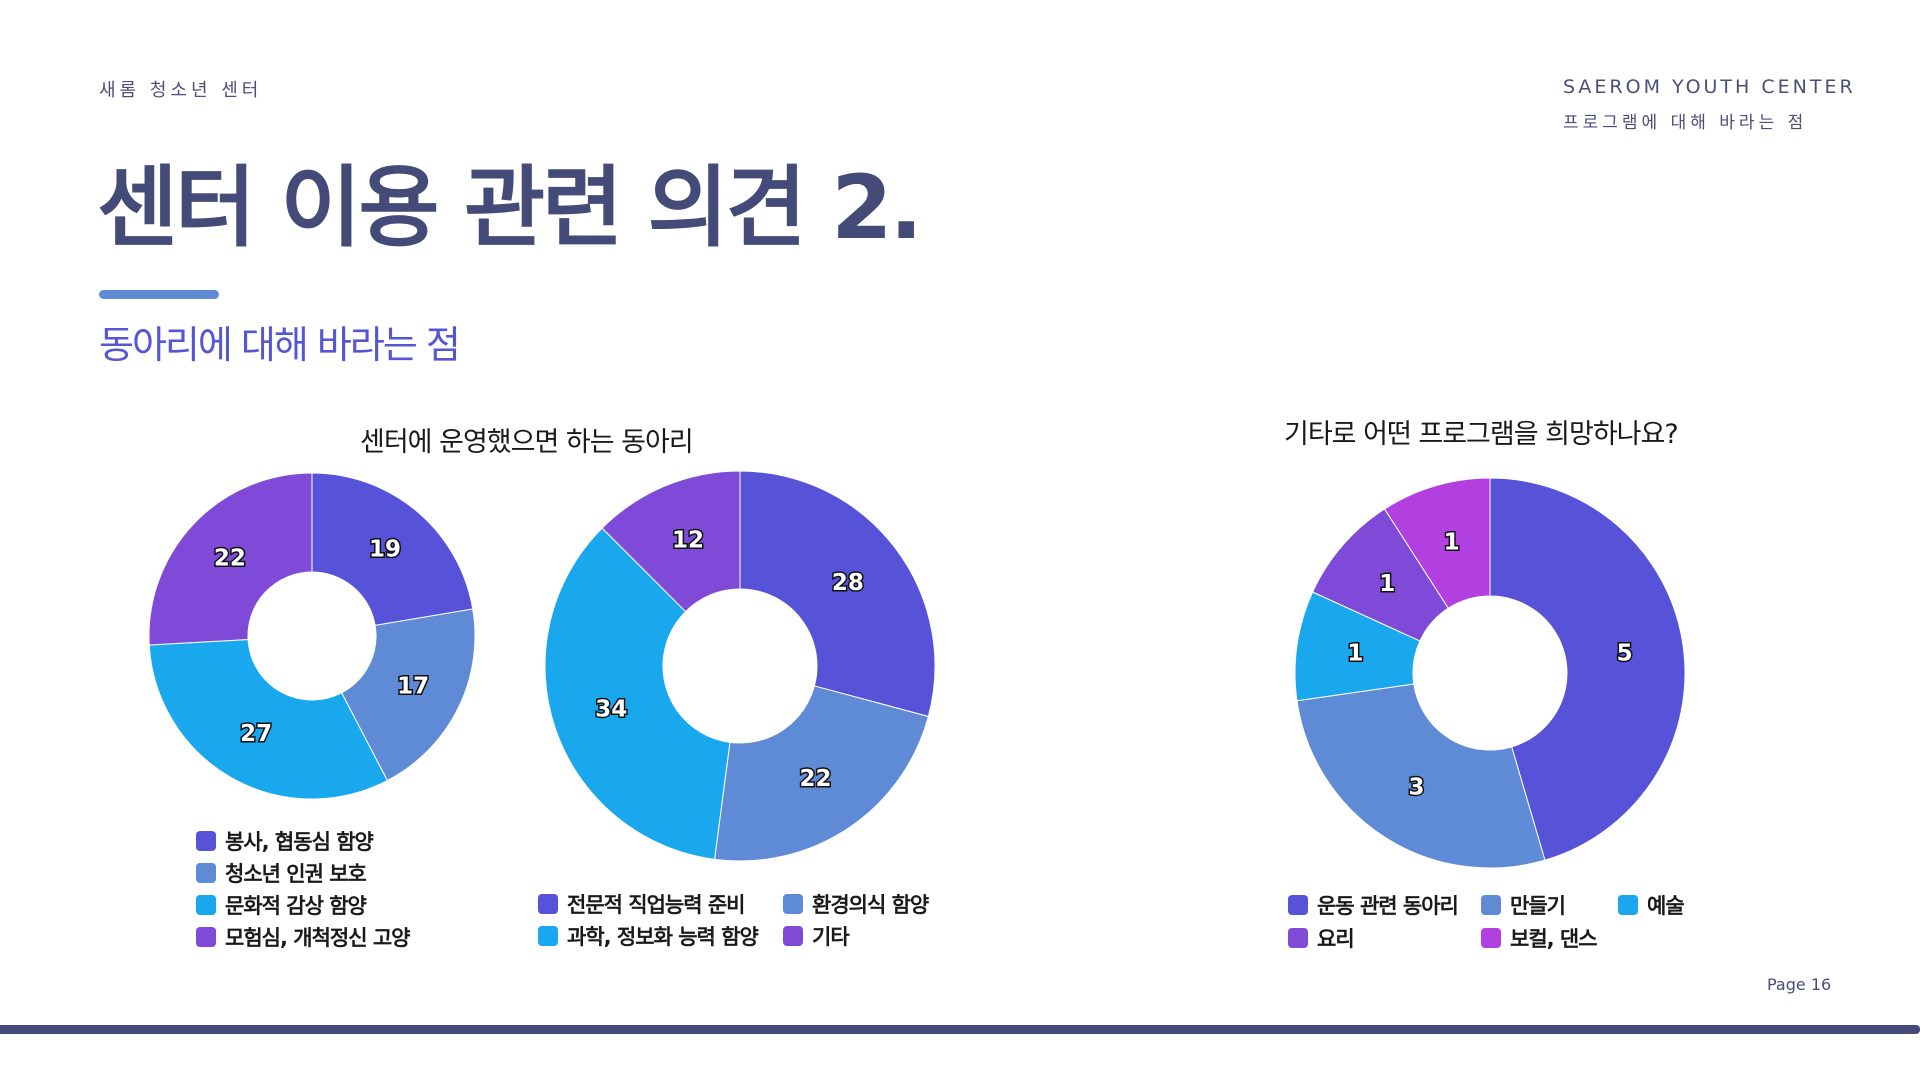  I want to click on legend-label: 과학, 정보화 능력 함양, so click(663, 937).